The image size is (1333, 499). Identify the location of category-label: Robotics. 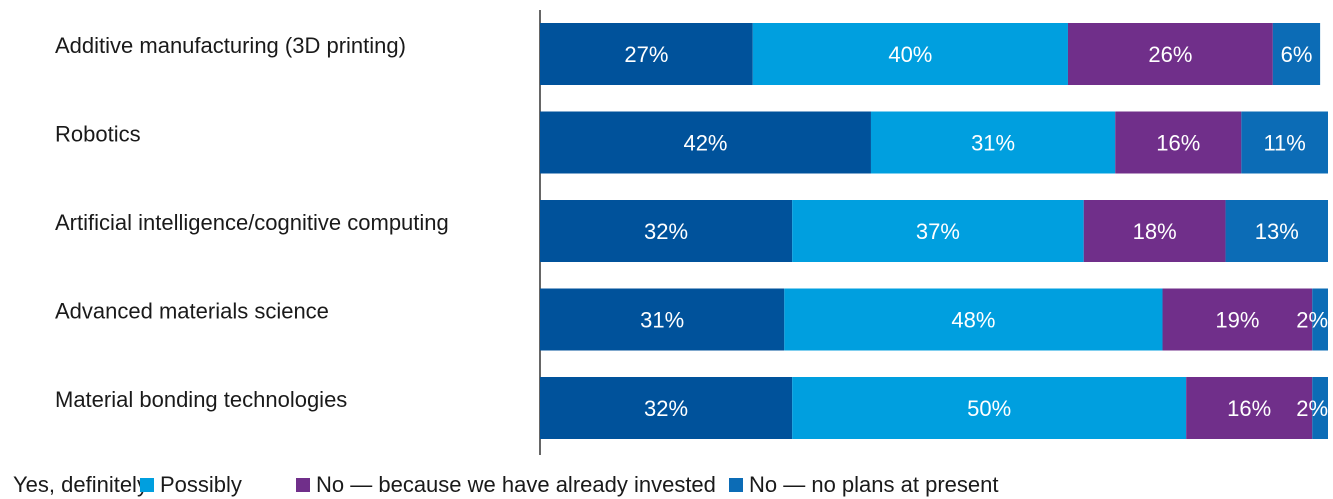
(98, 134).